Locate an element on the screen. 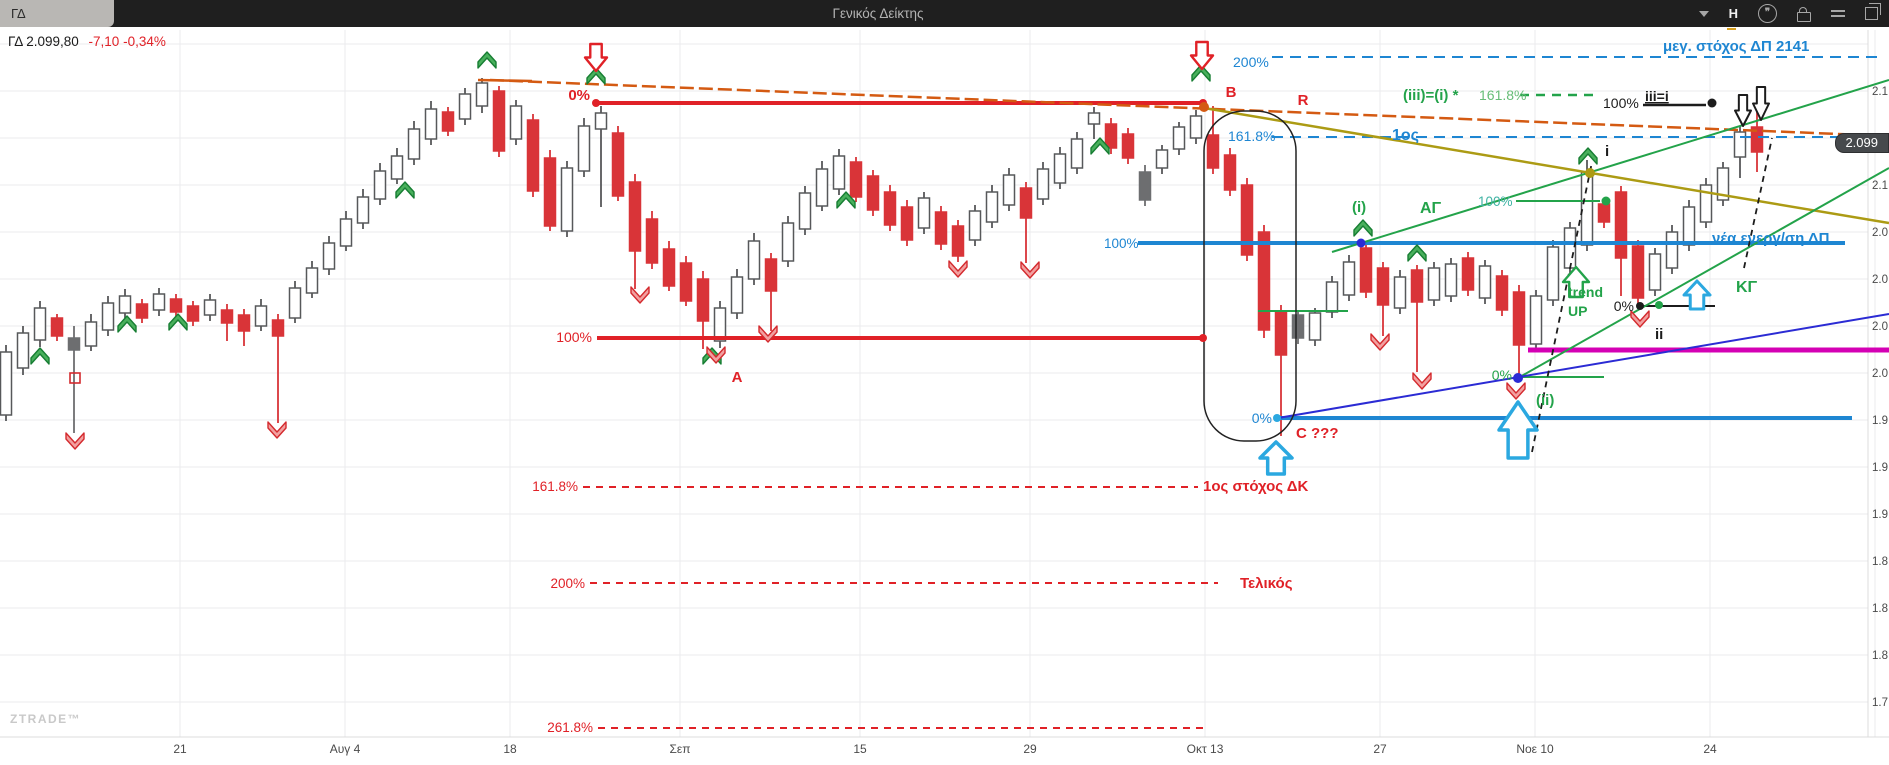 This screenshot has height=765, width=1889. up-arrow-icon is located at coordinates (1576, 282).